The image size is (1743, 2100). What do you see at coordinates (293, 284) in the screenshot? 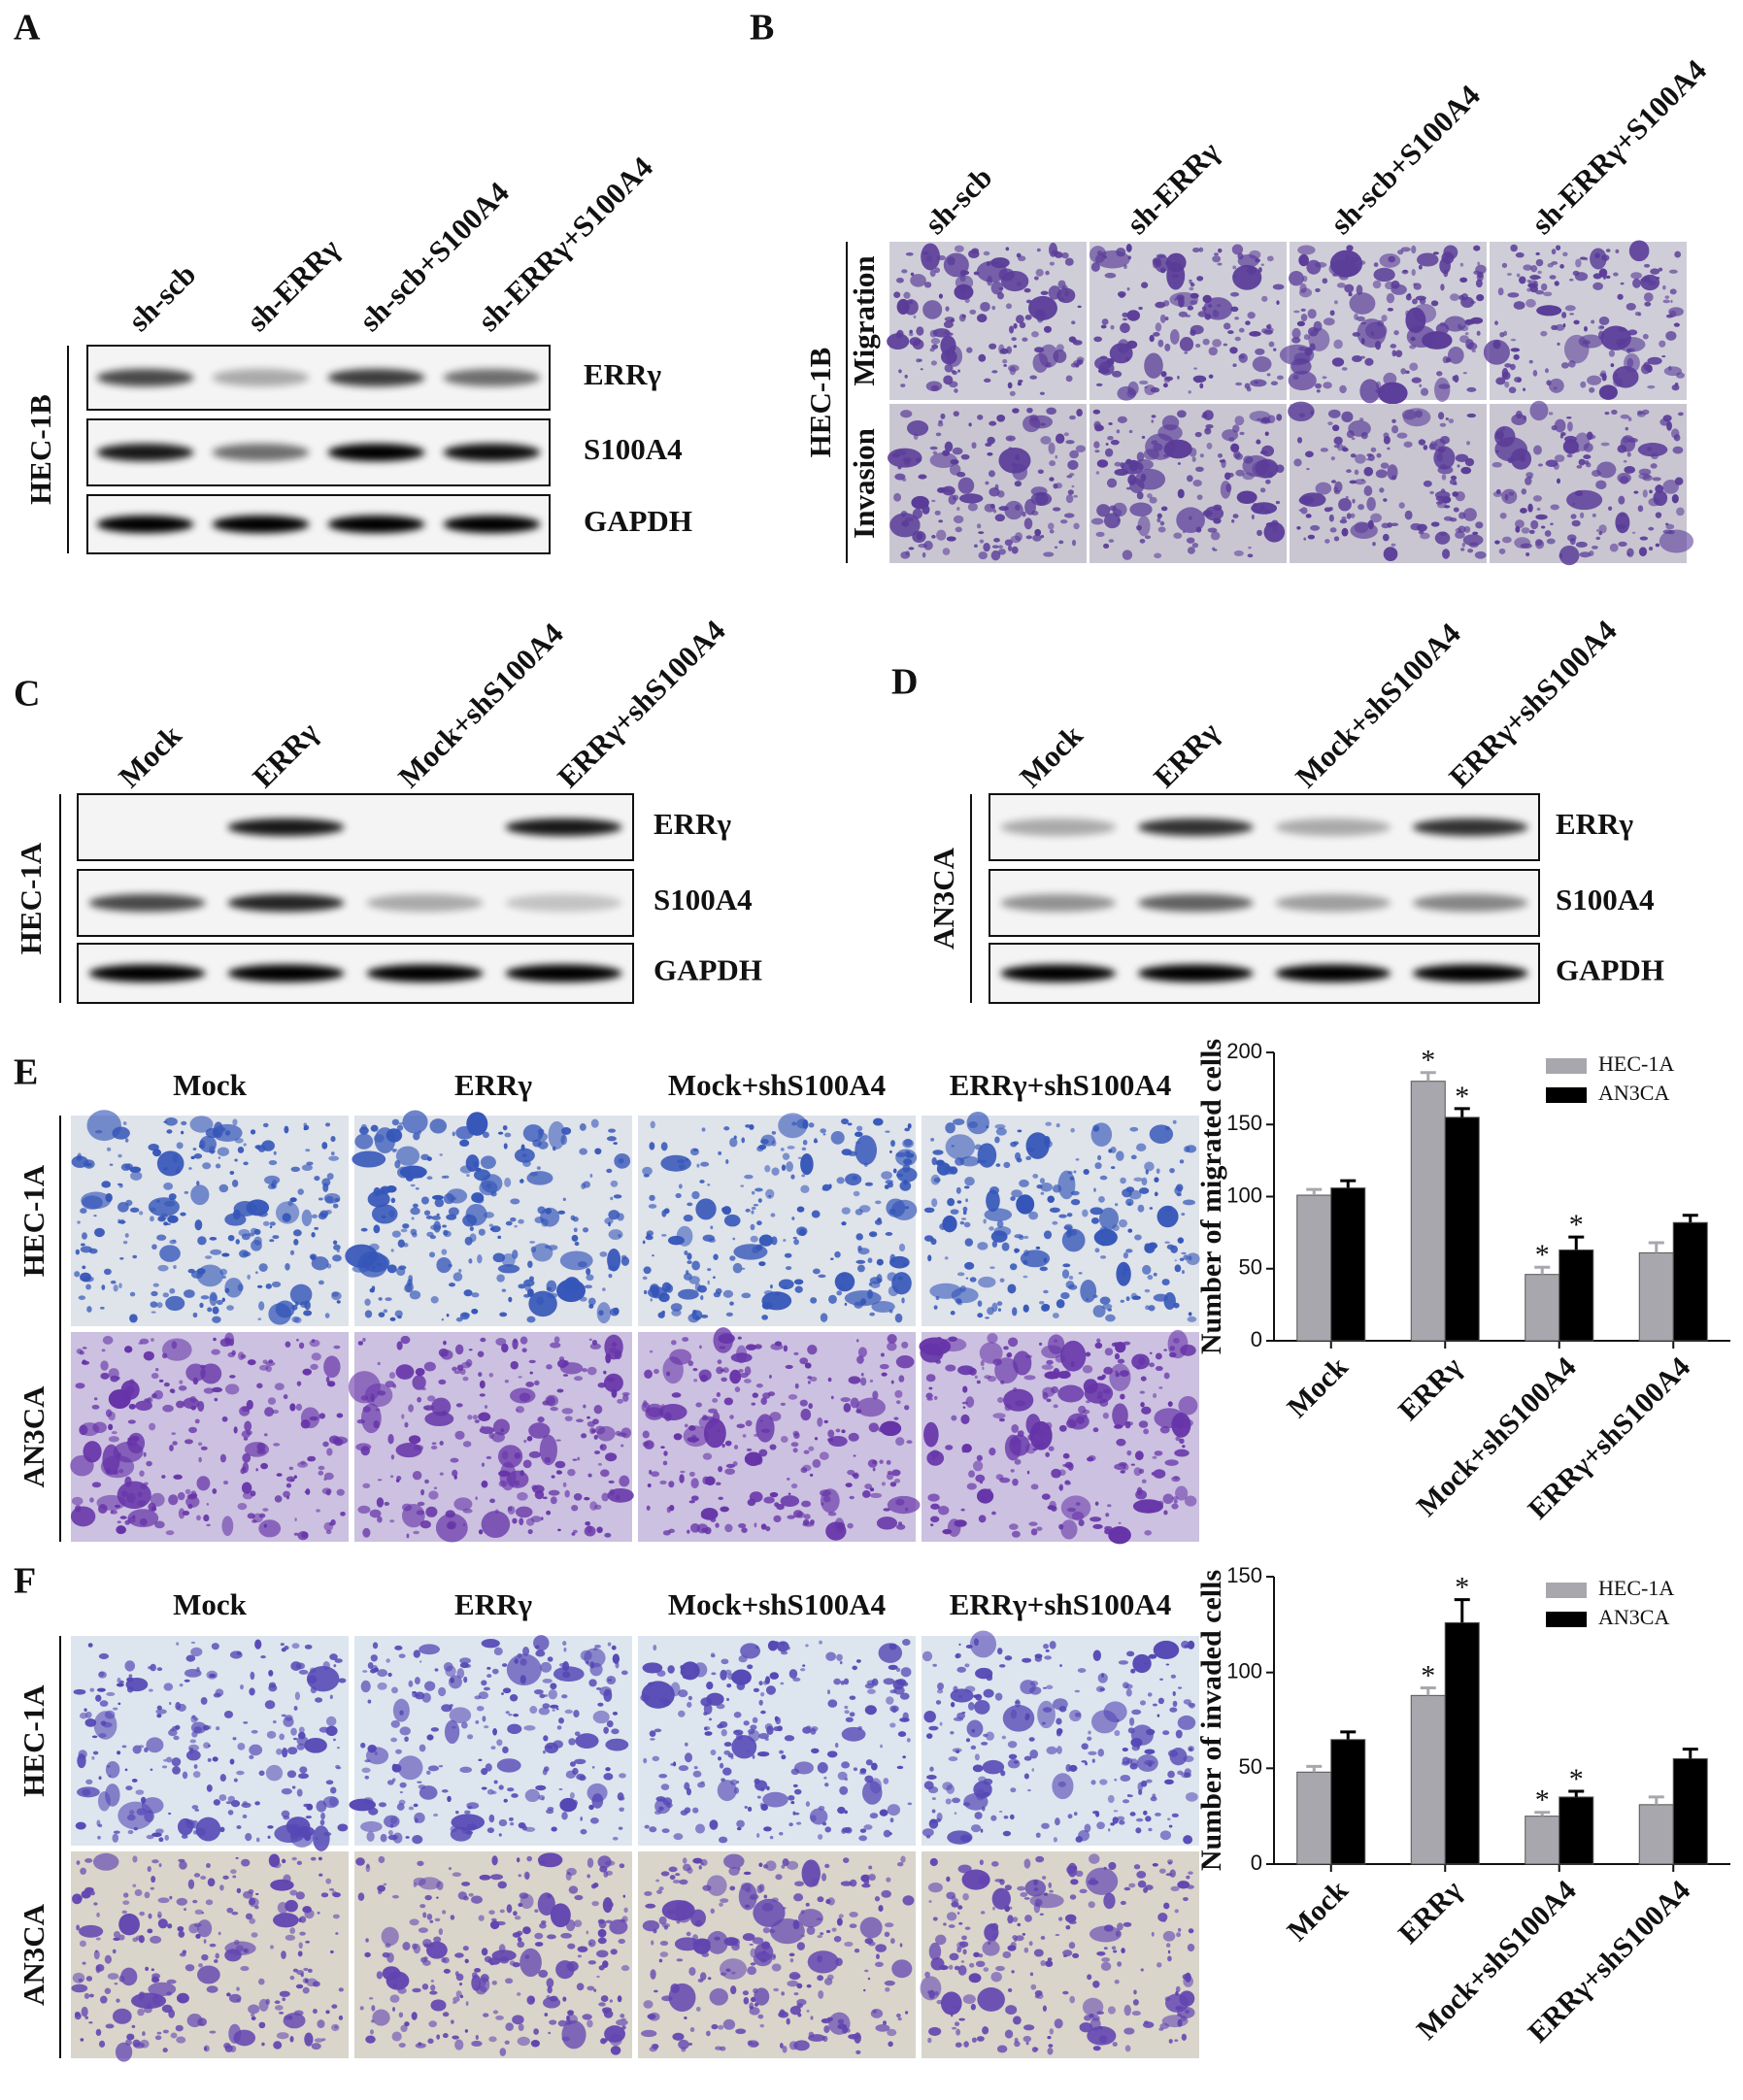
I see `lane-label: sh-ERRγ` at bounding box center [293, 284].